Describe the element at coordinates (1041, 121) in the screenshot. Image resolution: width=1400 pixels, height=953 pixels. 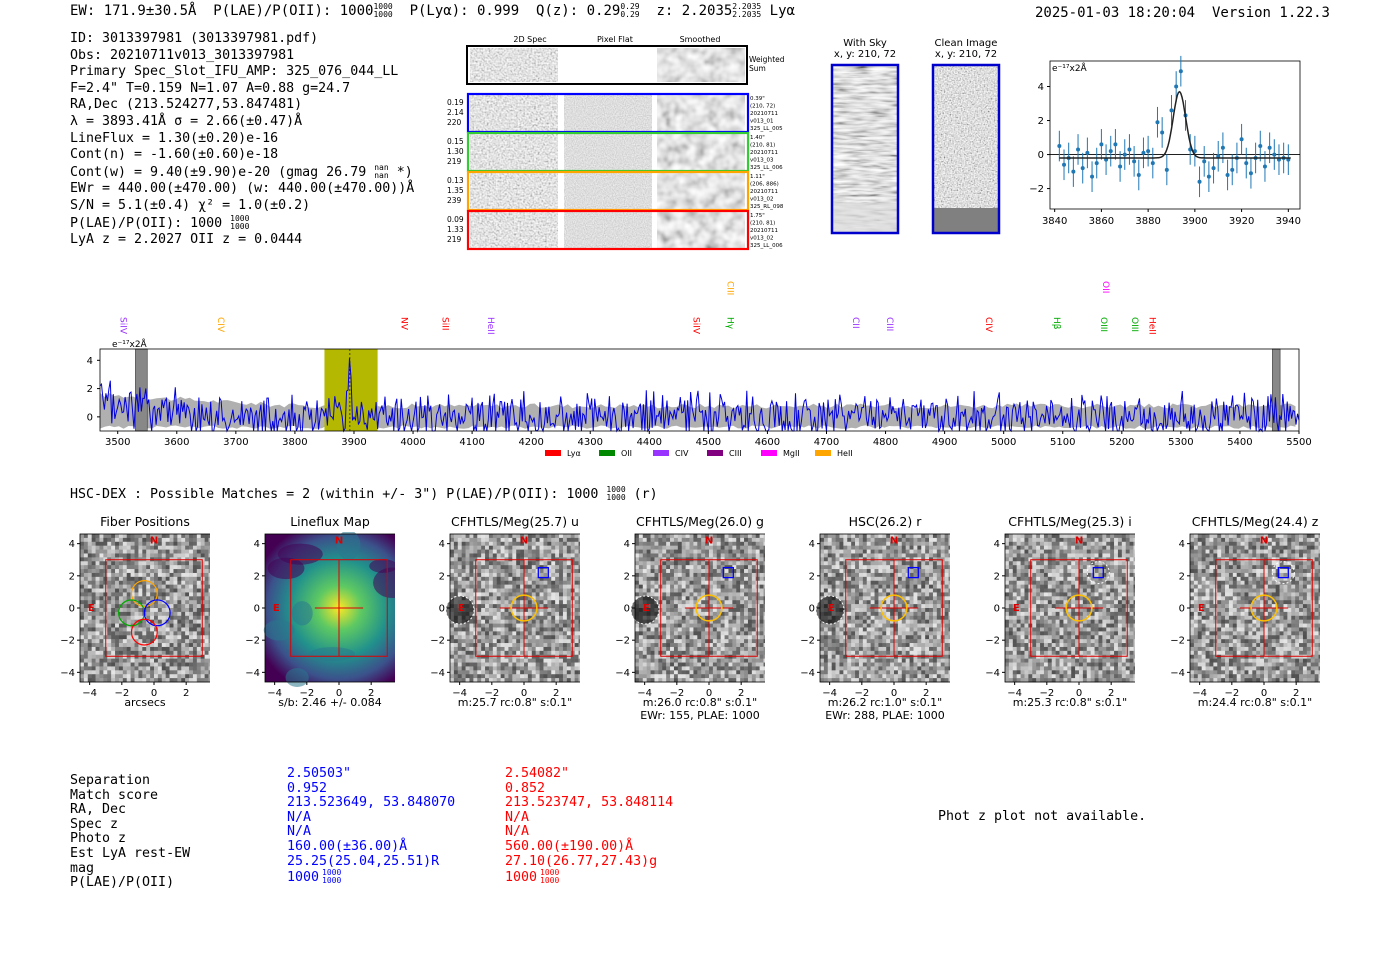
I see `zoom-ytick-label: 2` at that location.